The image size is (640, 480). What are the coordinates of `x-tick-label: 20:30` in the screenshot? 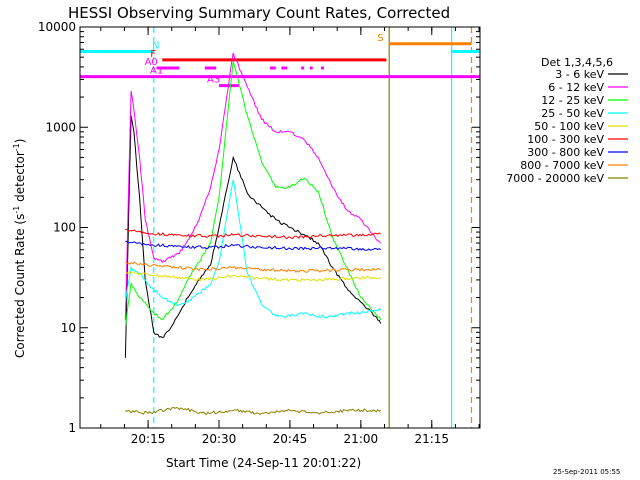 It's located at (219, 439).